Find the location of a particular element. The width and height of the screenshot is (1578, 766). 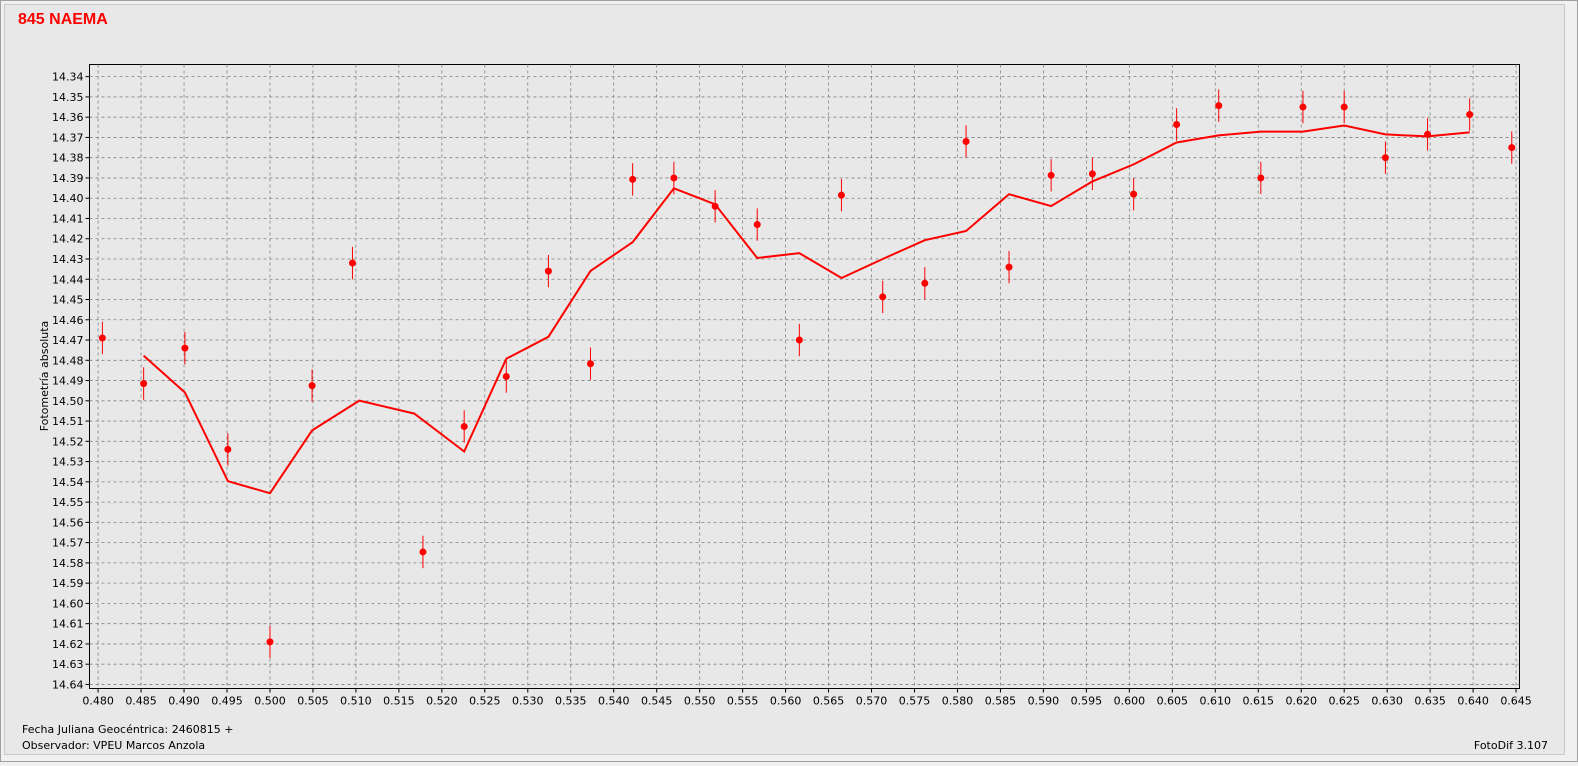

y-tick-label: 14.53 is located at coordinates (68, 462).